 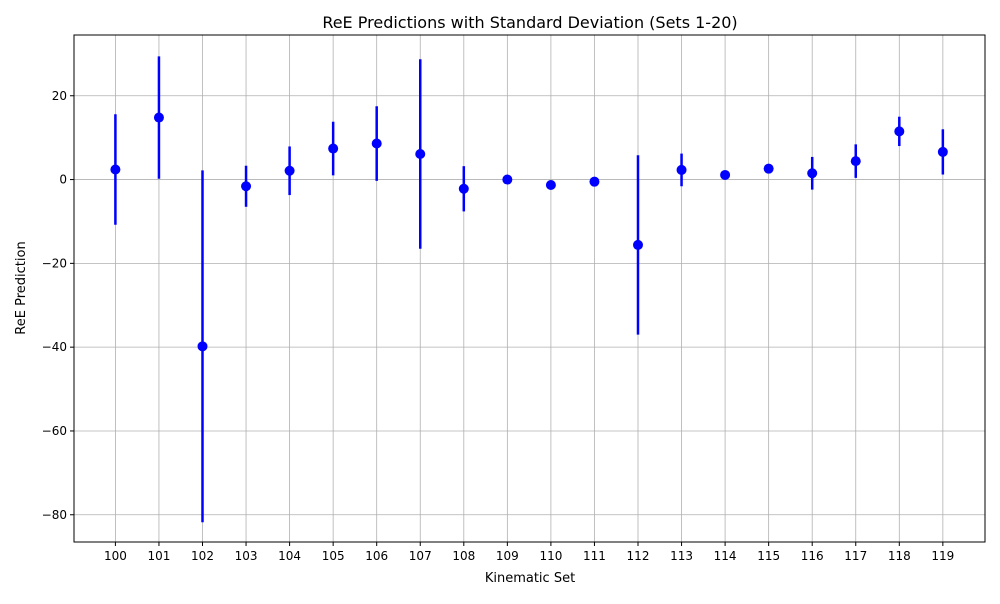 I want to click on x-tick-label: 100, so click(x=115, y=556).